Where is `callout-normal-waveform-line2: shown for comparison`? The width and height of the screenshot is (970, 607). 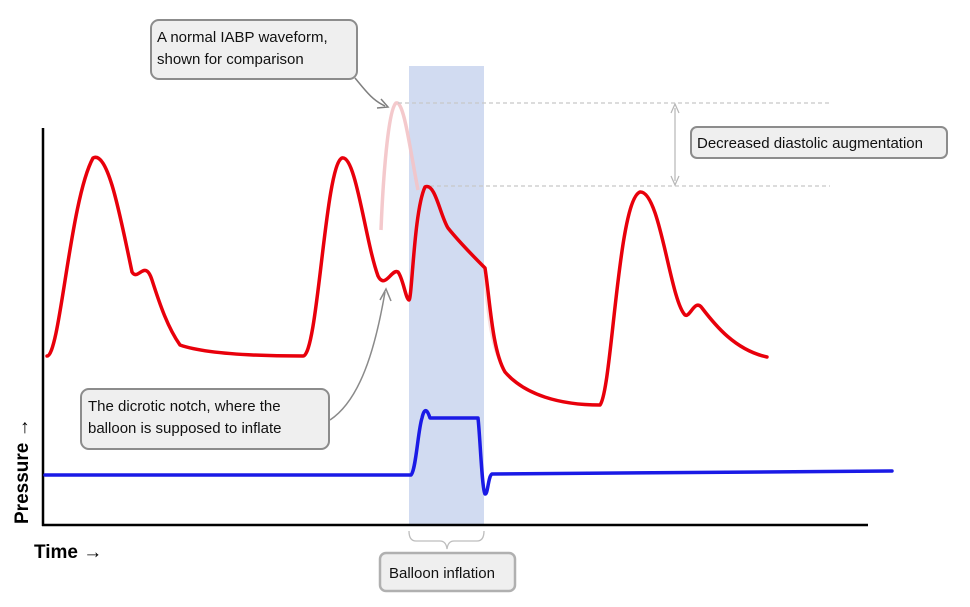
callout-normal-waveform-line2: shown for comparison is located at coordinates (230, 59).